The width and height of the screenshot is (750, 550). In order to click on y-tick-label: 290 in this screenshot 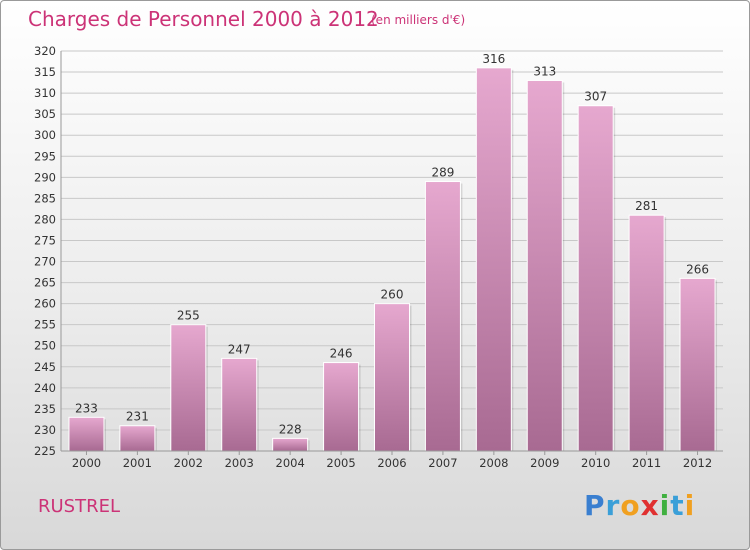, I will do `click(45, 177)`.